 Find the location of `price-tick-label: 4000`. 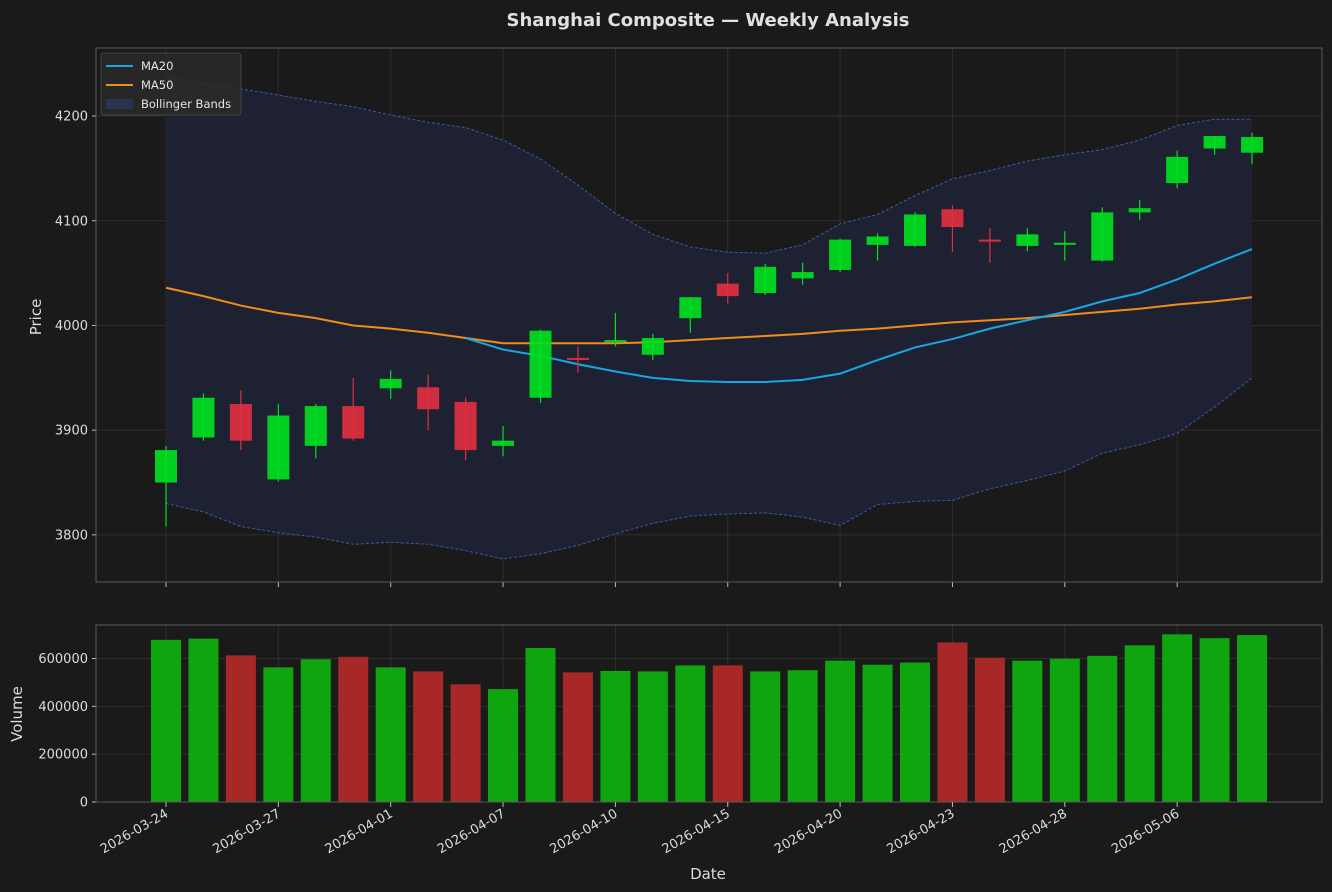

price-tick-label: 4000 is located at coordinates (71, 326).